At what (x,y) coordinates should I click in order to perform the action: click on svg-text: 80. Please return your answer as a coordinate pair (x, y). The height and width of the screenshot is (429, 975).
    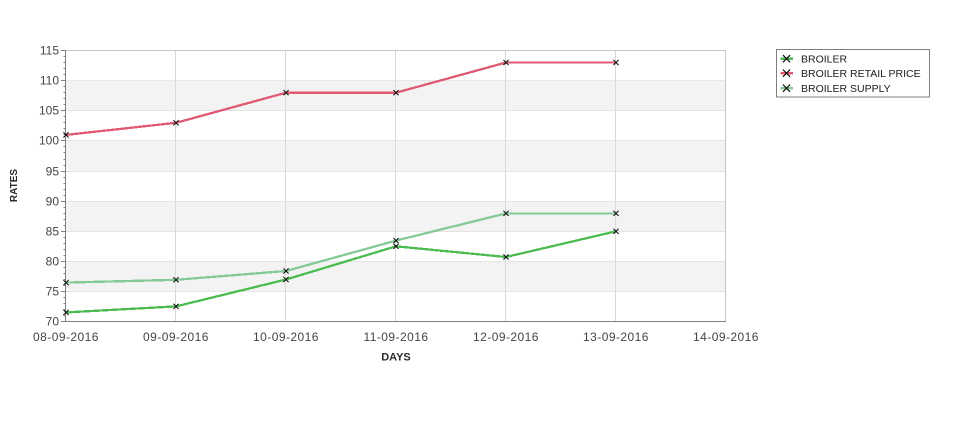
    Looking at the image, I should click on (53, 262).